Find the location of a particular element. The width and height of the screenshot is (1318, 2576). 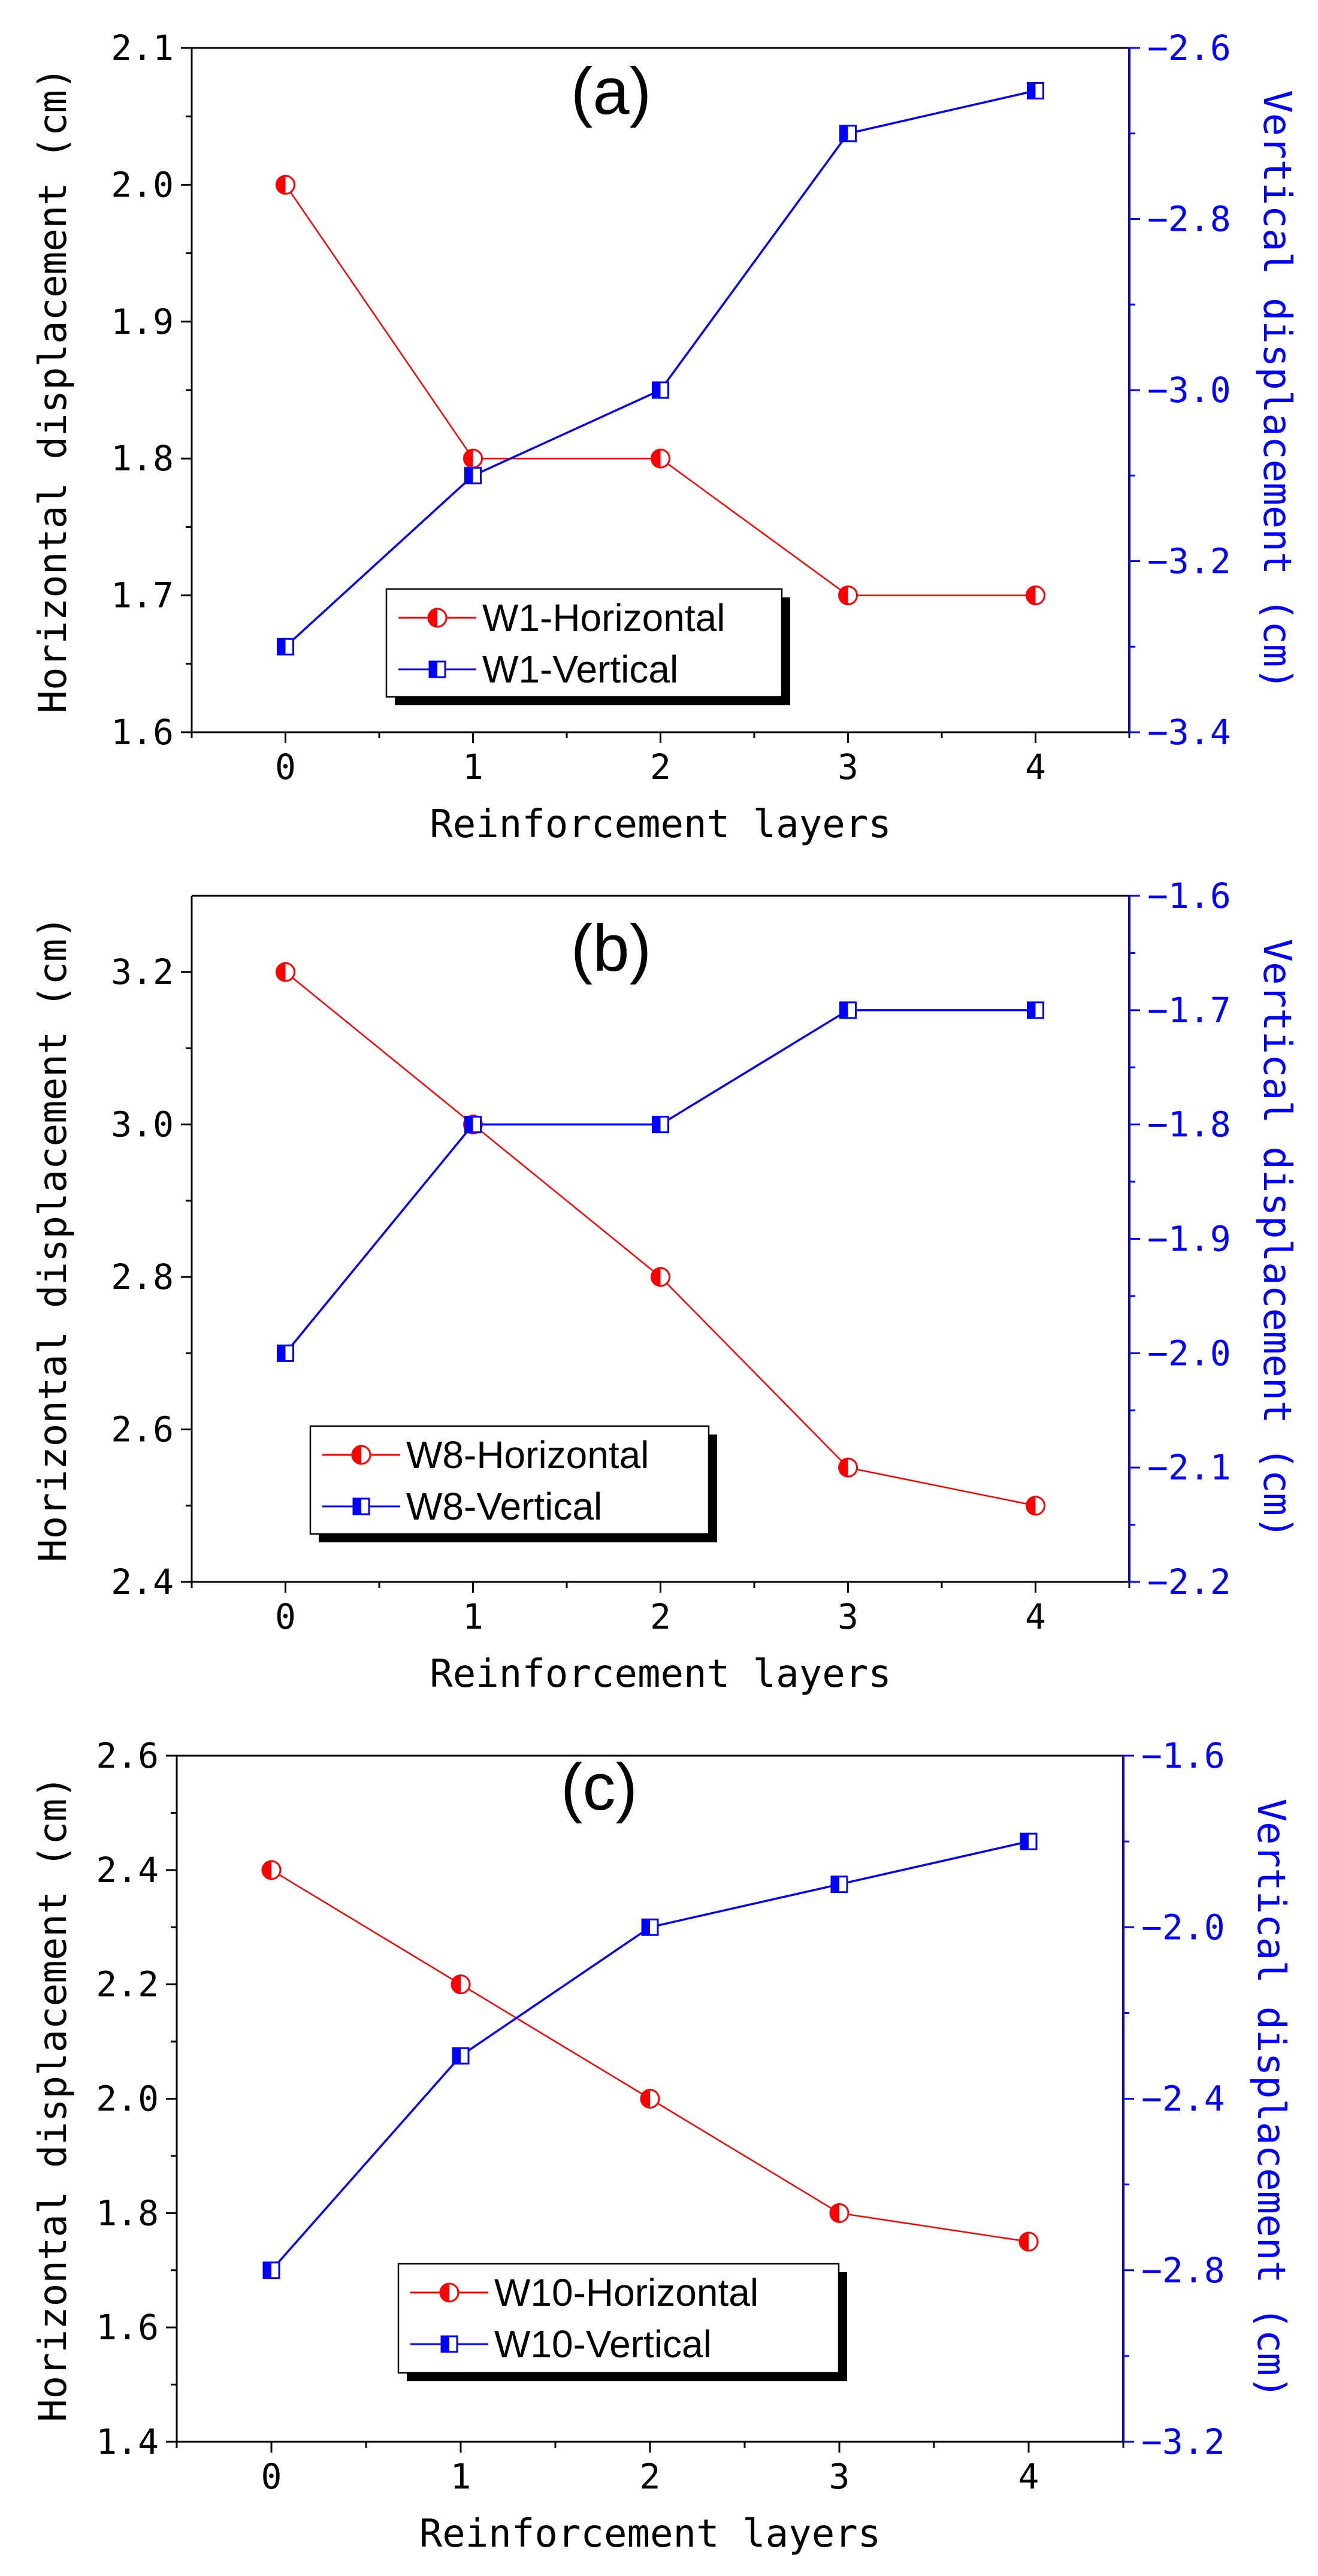

legend-label: W8-Vertical is located at coordinates (504, 1507).